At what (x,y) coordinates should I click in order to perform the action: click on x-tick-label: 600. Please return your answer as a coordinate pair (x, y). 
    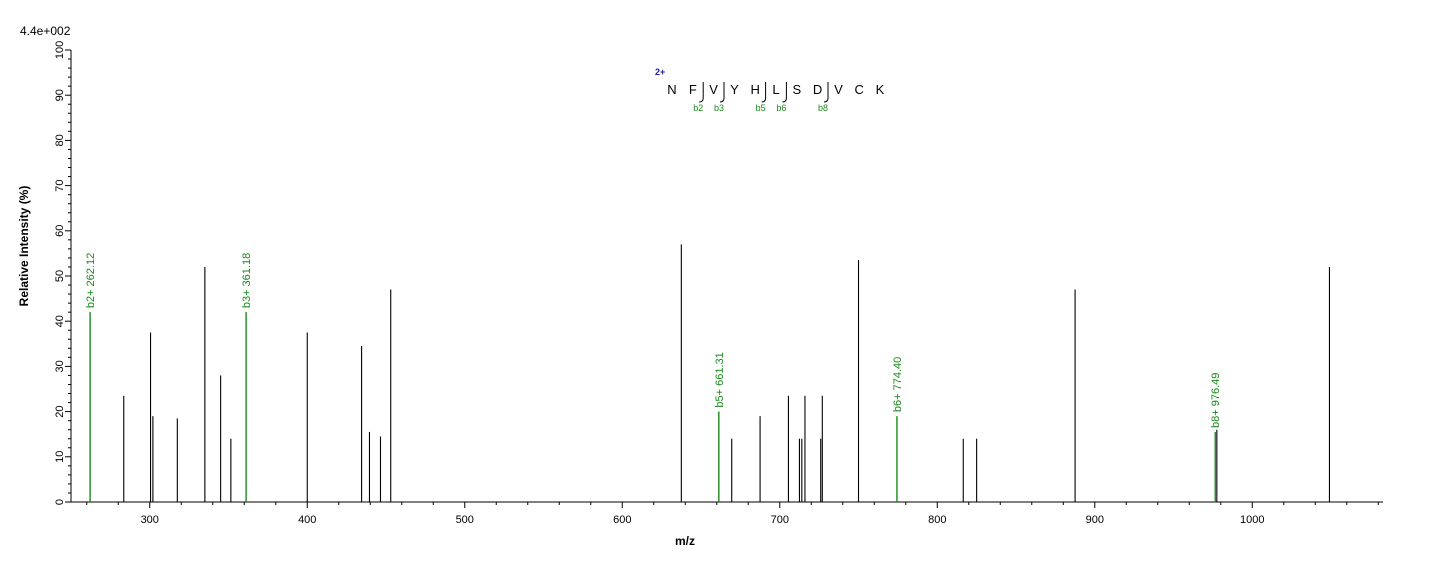
    Looking at the image, I should click on (622, 520).